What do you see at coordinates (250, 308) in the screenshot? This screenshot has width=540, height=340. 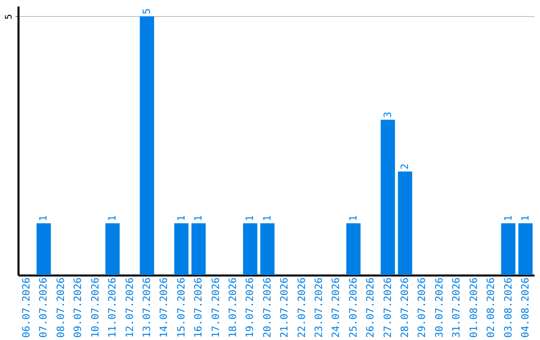 I see `x-tick-label: 19.07.2026` at bounding box center [250, 308].